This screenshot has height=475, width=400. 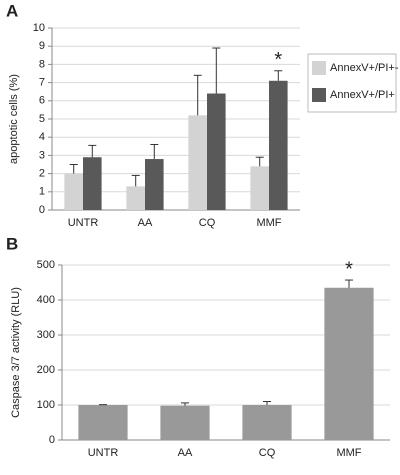 I want to click on y-tick-label: 7, so click(x=42, y=83).